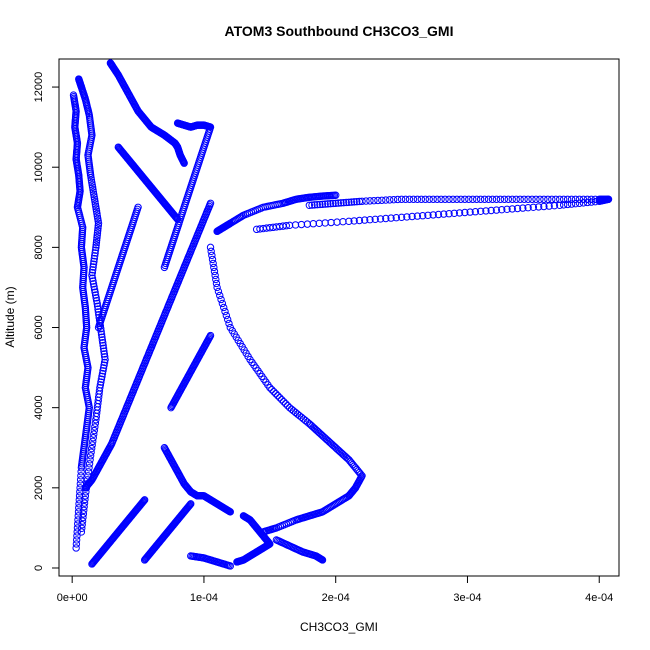  Describe the element at coordinates (39, 488) in the screenshot. I see `y-tick-label: 2000` at that location.